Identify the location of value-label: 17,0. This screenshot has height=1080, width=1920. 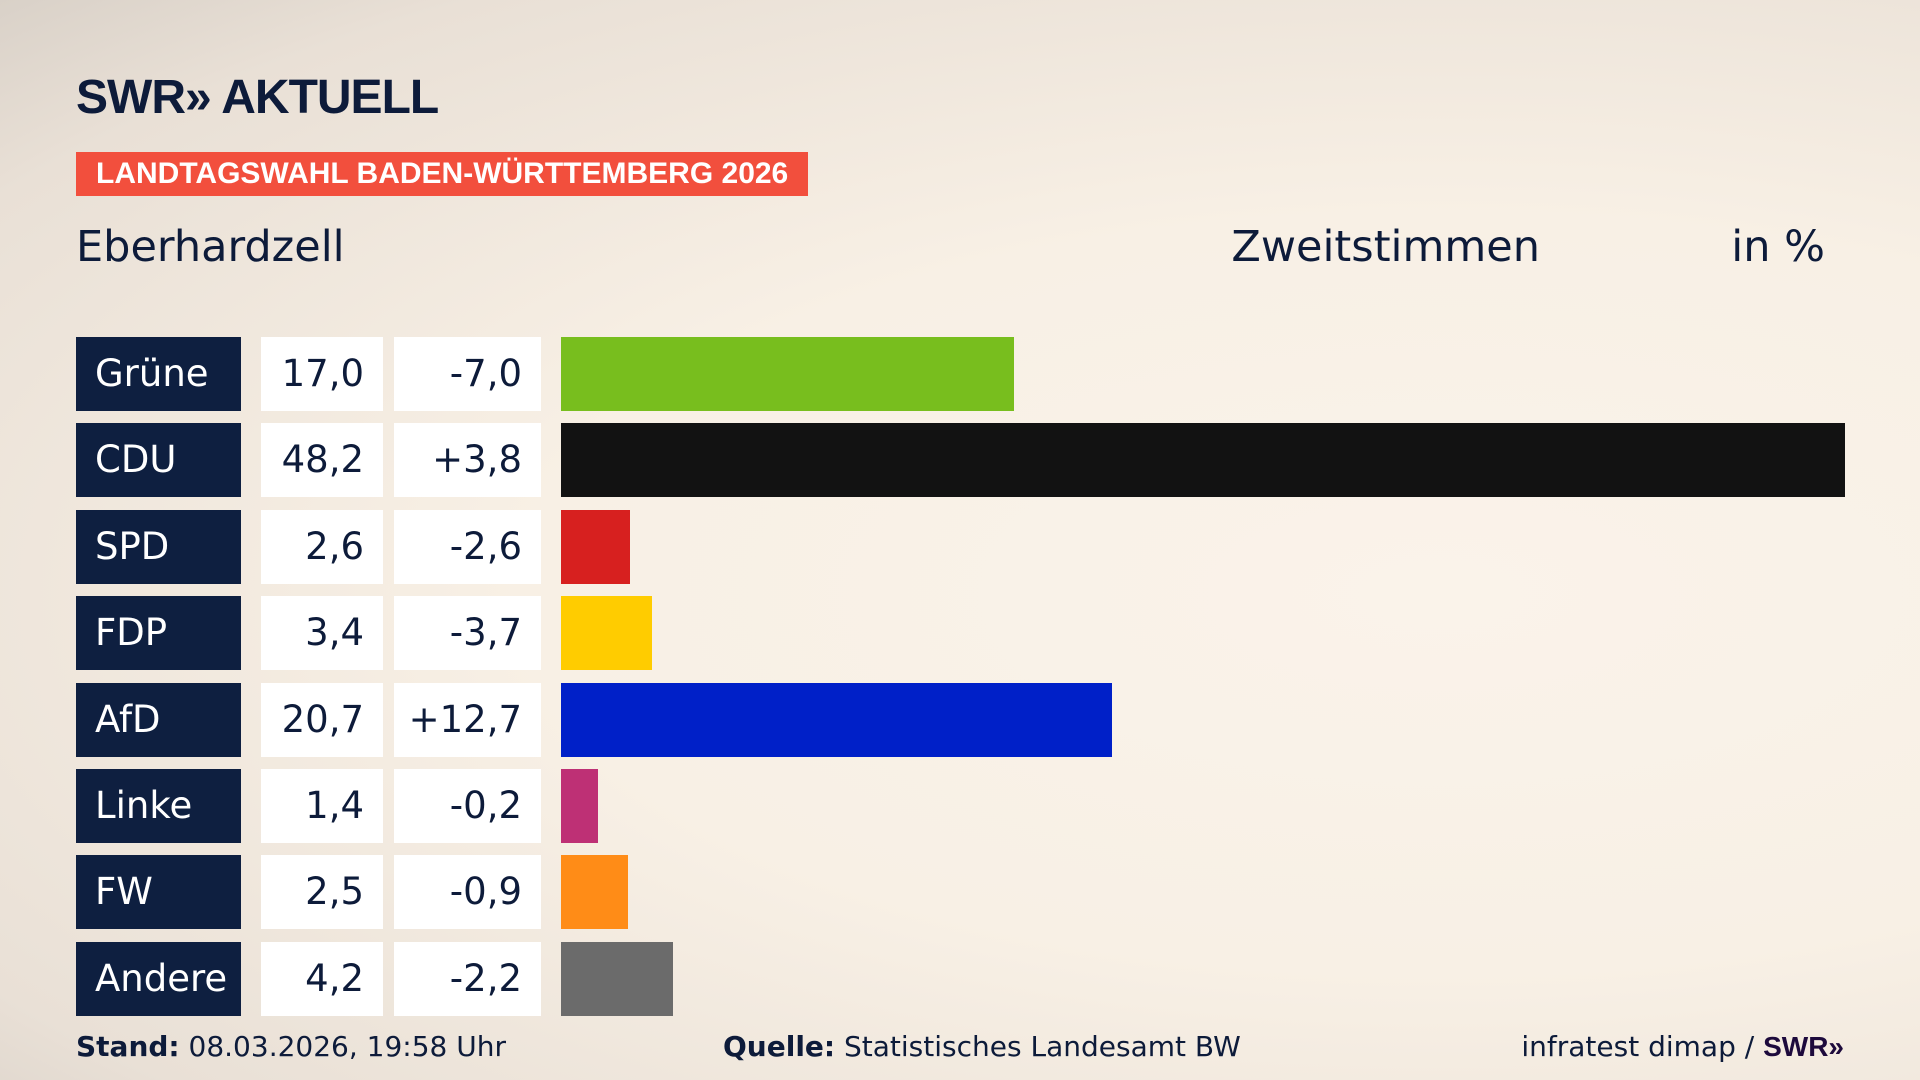
(322, 374).